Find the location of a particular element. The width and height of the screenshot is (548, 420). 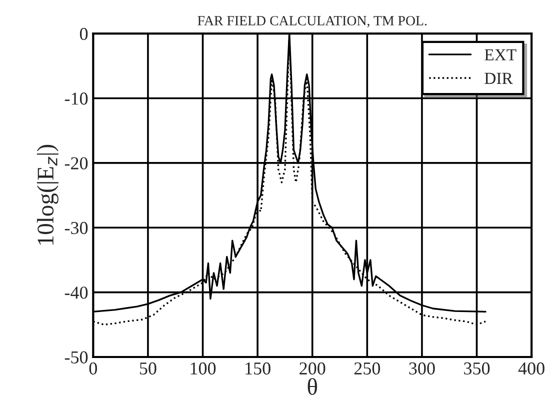

y-tick-label: -50 is located at coordinates (76, 357).